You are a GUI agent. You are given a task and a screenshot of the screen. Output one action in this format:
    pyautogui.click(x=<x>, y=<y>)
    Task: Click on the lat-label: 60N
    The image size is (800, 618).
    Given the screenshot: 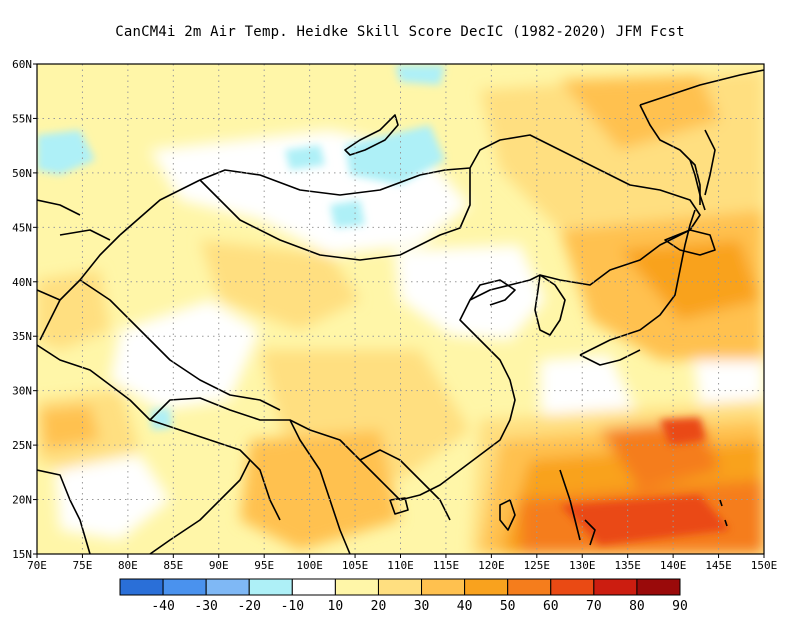 What is the action you would take?
    pyautogui.click(x=22, y=64)
    